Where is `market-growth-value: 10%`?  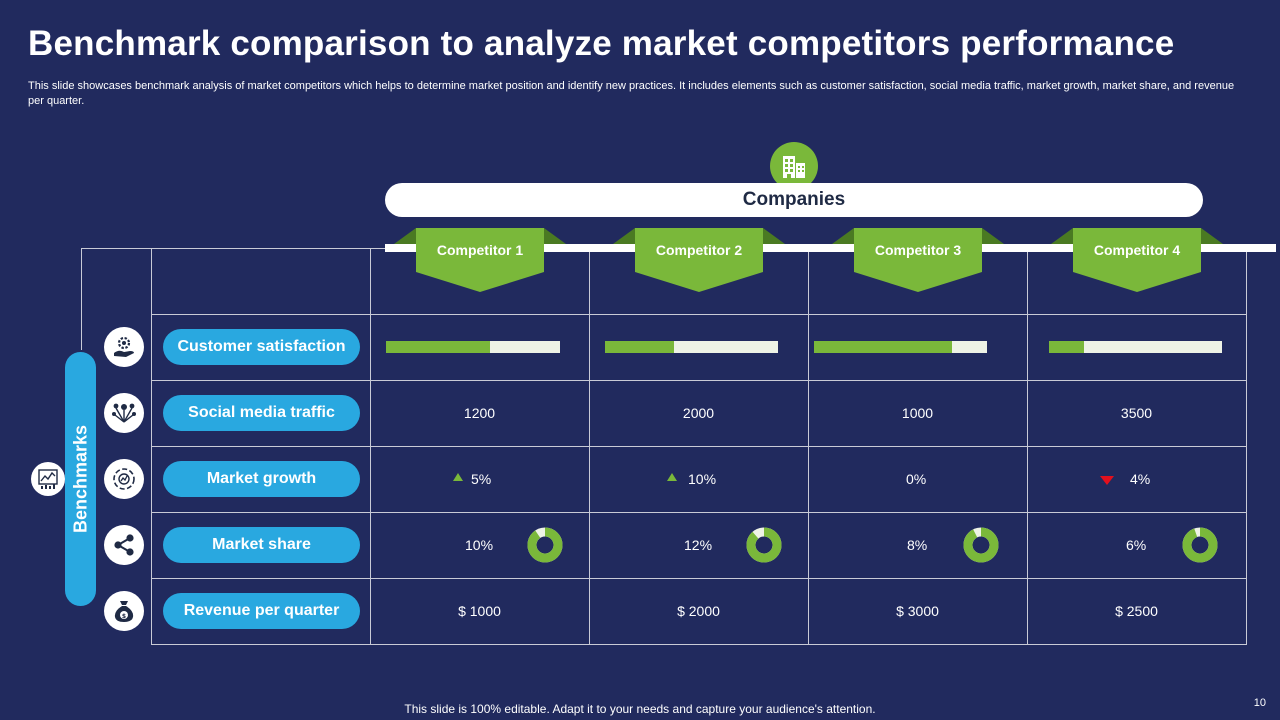 market-growth-value: 10% is located at coordinates (702, 479).